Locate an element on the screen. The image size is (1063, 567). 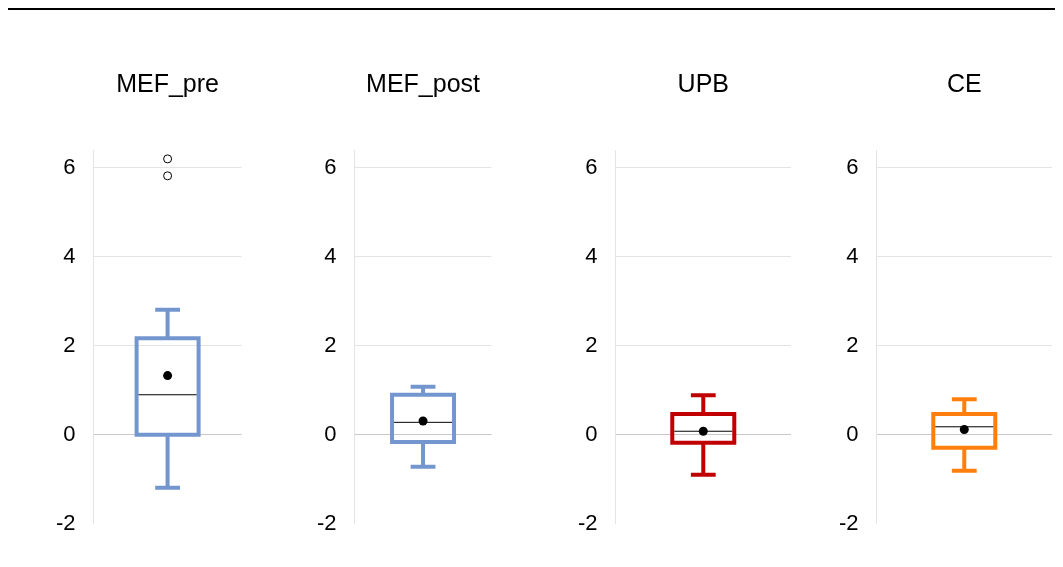
x-tick-label: CE is located at coordinates (964, 82).